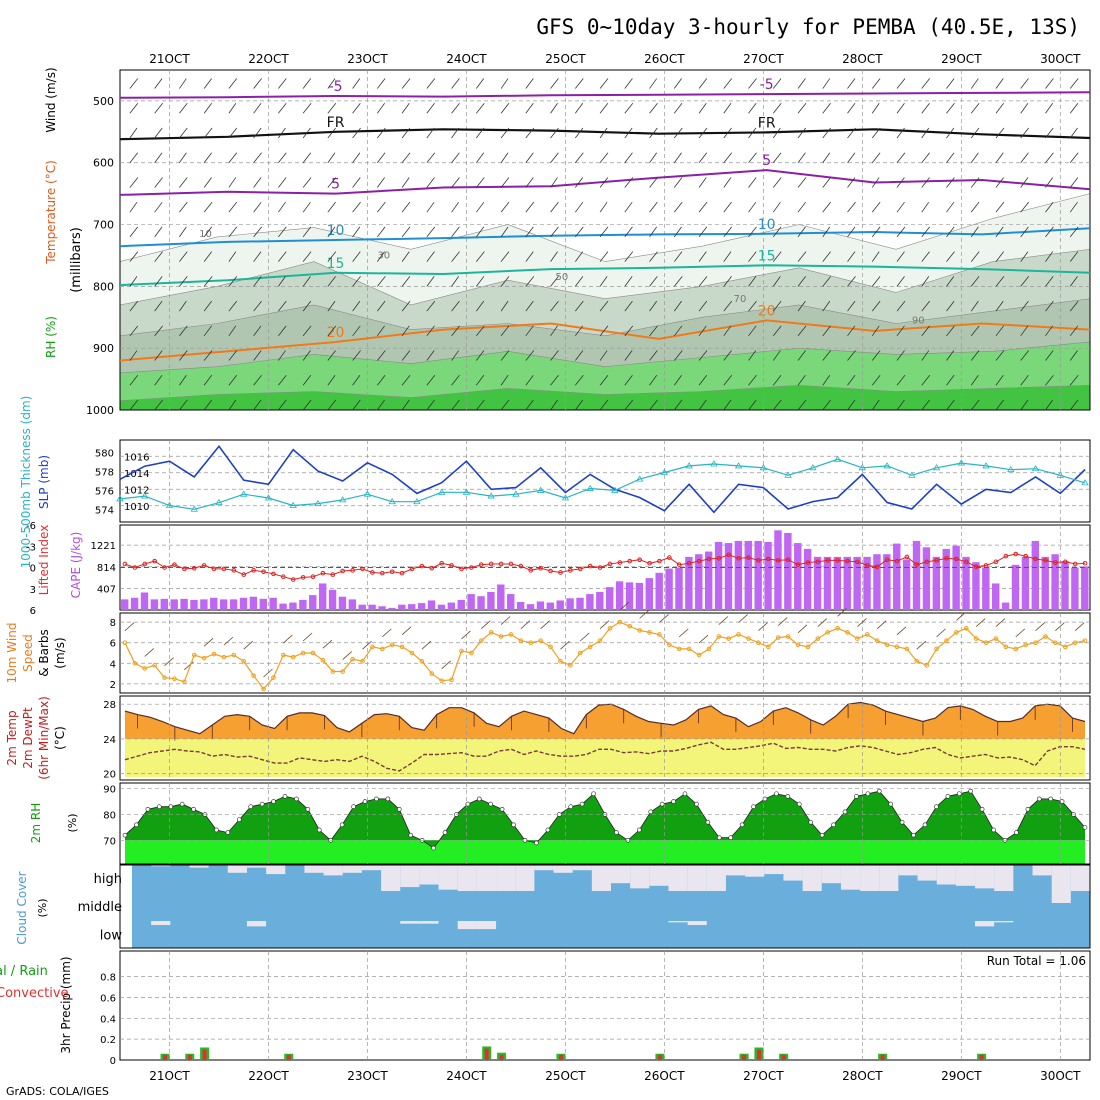  I want to click on pressure-tick-label: 900, so click(103, 348).